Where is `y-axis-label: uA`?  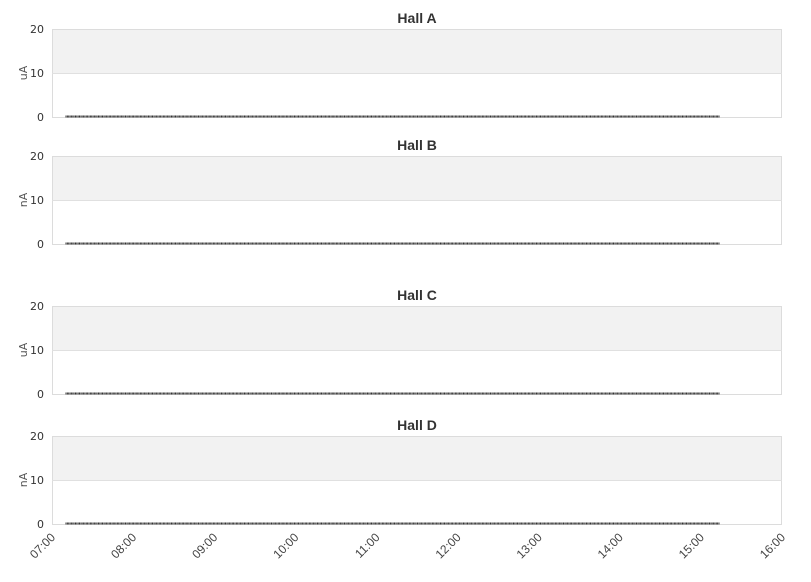 y-axis-label: uA is located at coordinates (23, 72).